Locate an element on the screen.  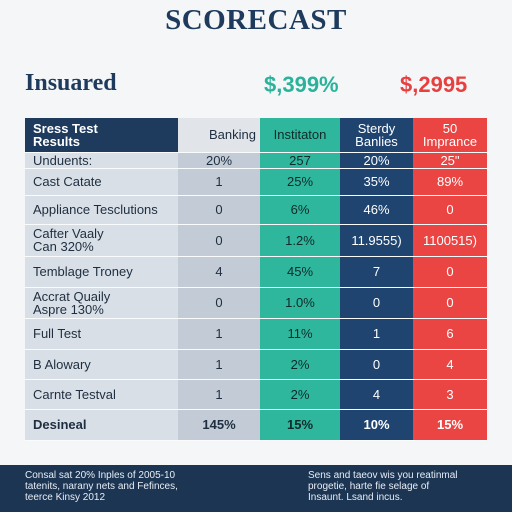
cell-value: 1100515) is located at coordinates (450, 240).